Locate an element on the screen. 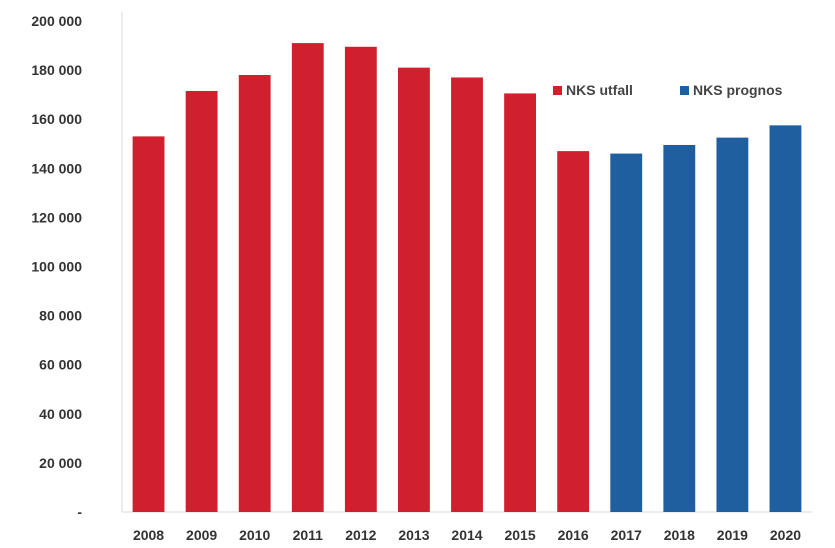 Image resolution: width=835 pixels, height=548 pixels. bar-2011 is located at coordinates (307, 277).